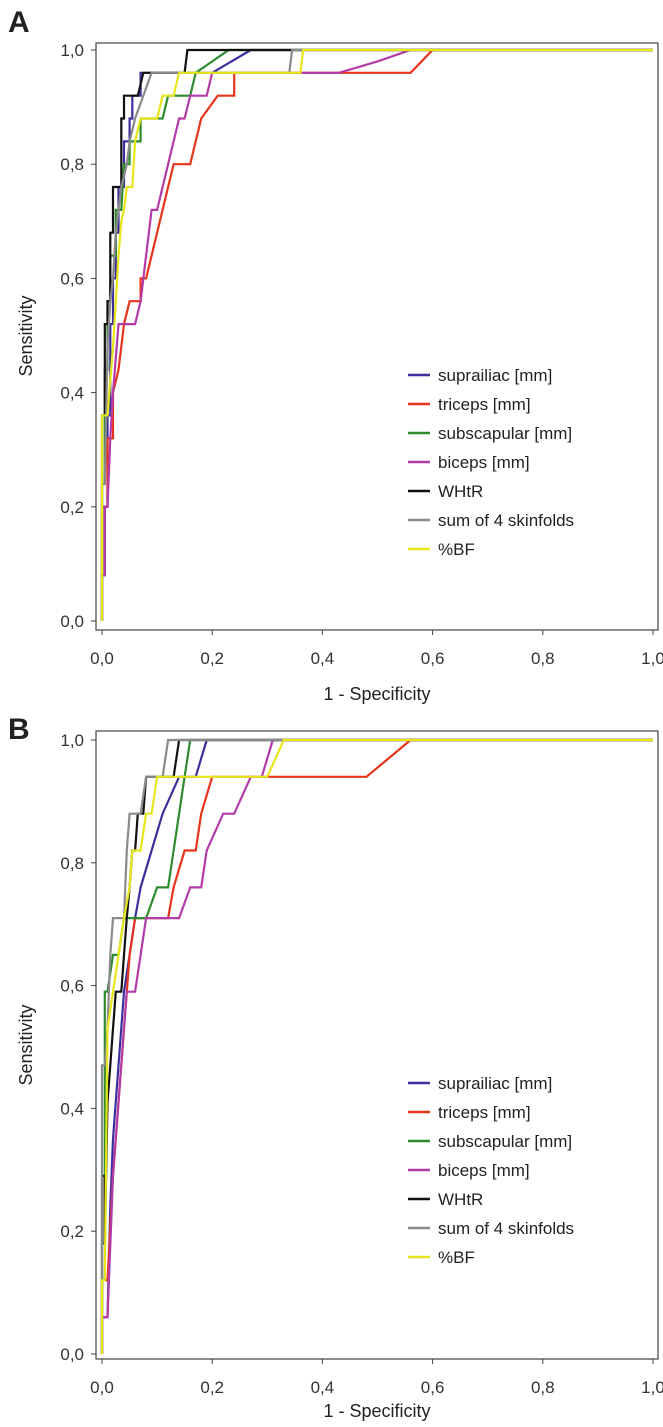 The width and height of the screenshot is (663, 1427). I want to click on panel-a-letter: A, so click(19, 22).